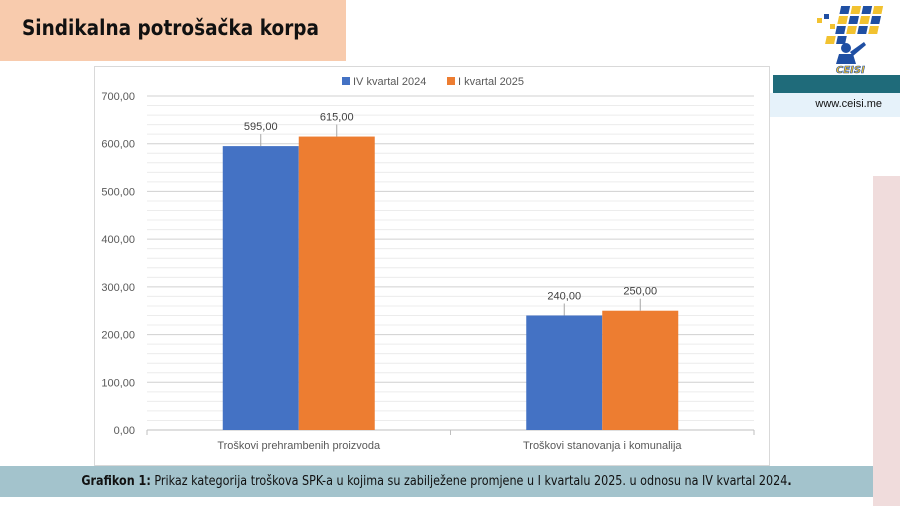 The height and width of the screenshot is (506, 900). I want to click on title-banner: Sindikalna potrošačka korpa, so click(173, 30).